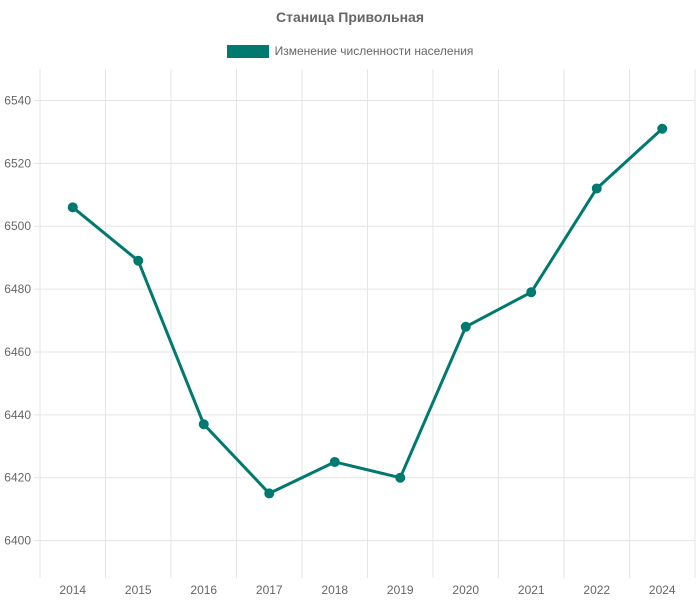 This screenshot has width=700, height=600. I want to click on x-tick-label: 2015, so click(138, 590).